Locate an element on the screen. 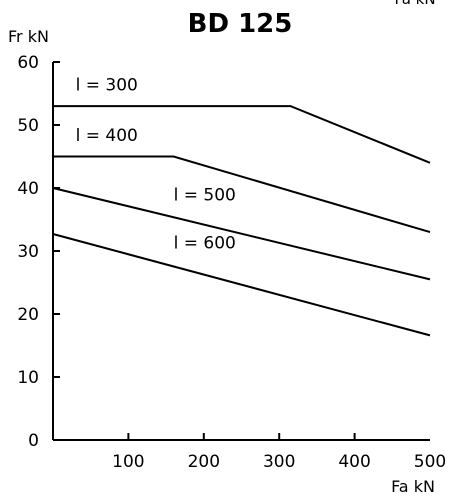 The image size is (453, 497). y-tick-label: 30 is located at coordinates (28, 252).